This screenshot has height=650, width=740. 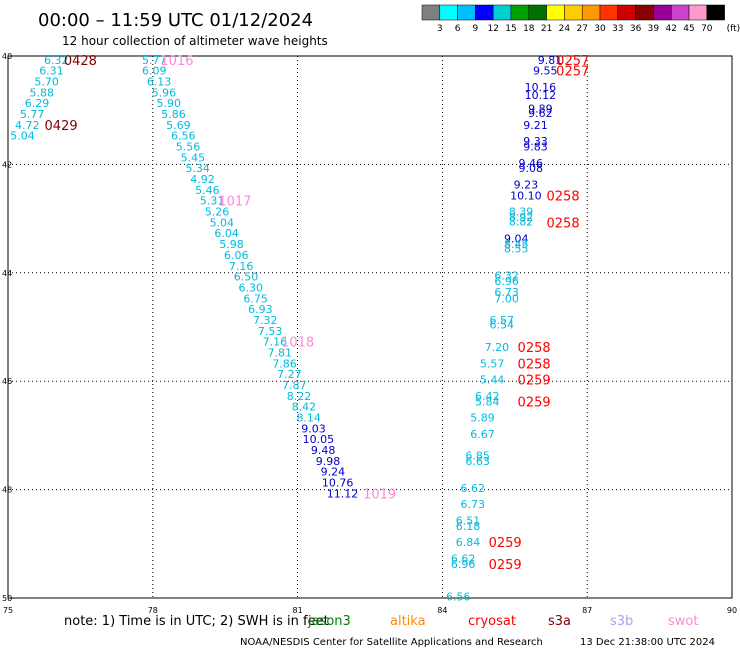 What do you see at coordinates (168, 103) in the screenshot?
I see `wave-height-label: 5.90` at bounding box center [168, 103].